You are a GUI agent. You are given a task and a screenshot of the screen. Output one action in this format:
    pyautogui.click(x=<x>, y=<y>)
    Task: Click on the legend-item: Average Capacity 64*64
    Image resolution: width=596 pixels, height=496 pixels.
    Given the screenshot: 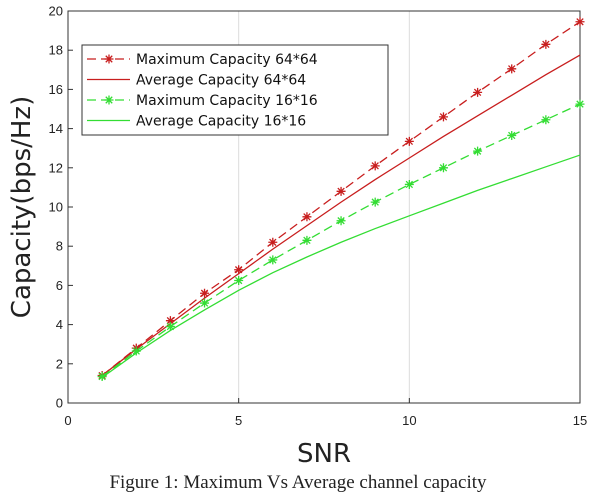 What is the action you would take?
    pyautogui.click(x=196, y=81)
    